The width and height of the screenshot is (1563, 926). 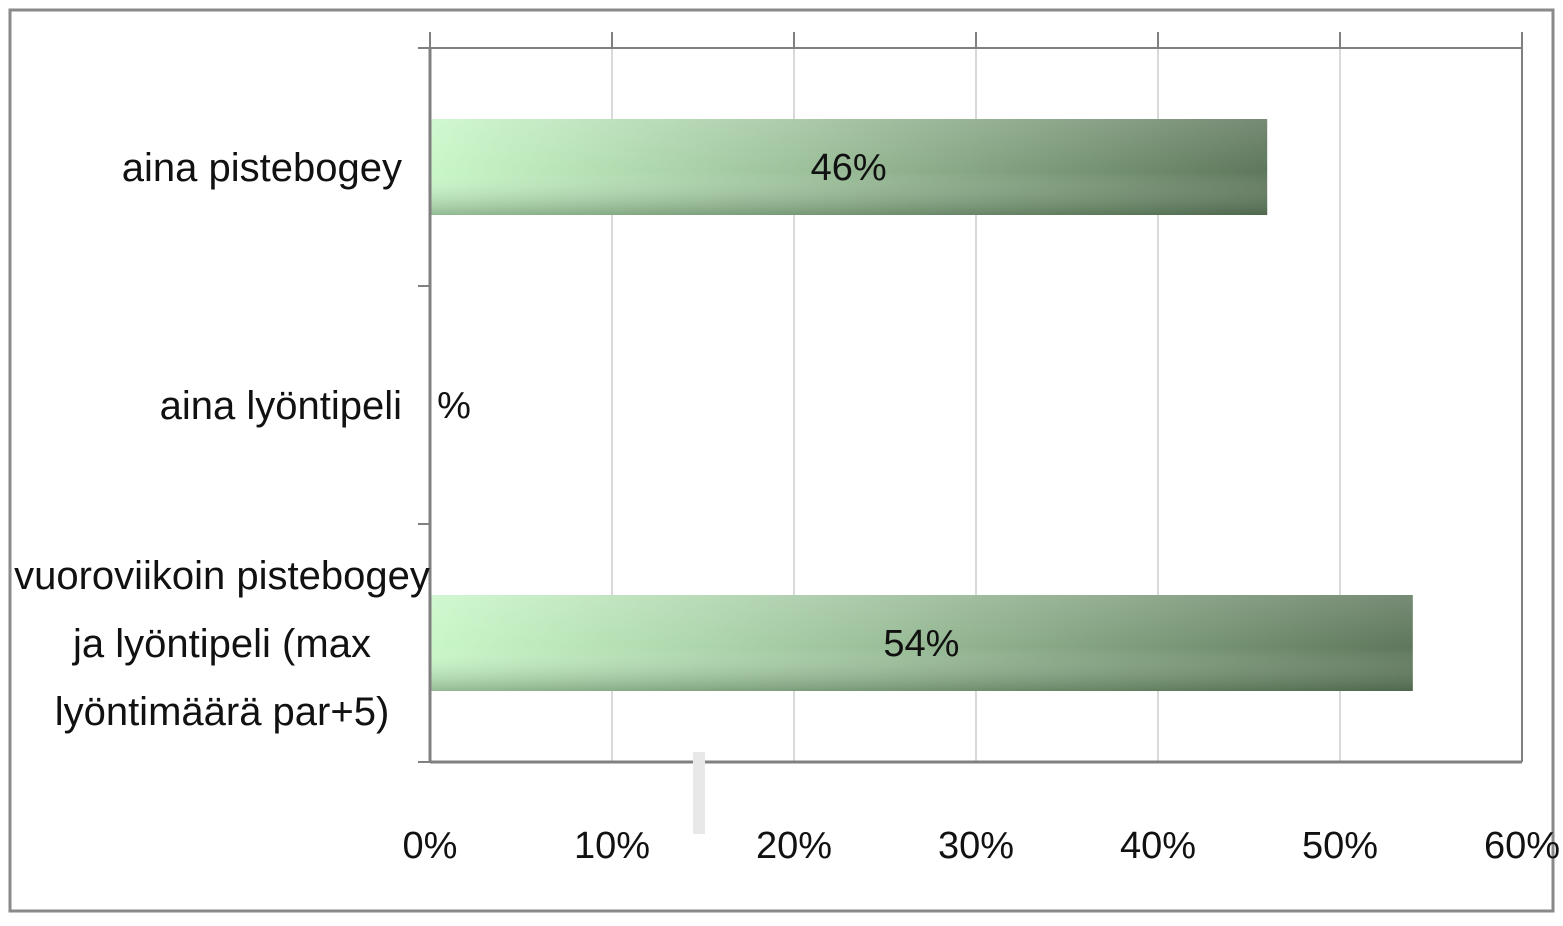 What do you see at coordinates (1522, 846) in the screenshot?
I see `x-tick-label: 60%` at bounding box center [1522, 846].